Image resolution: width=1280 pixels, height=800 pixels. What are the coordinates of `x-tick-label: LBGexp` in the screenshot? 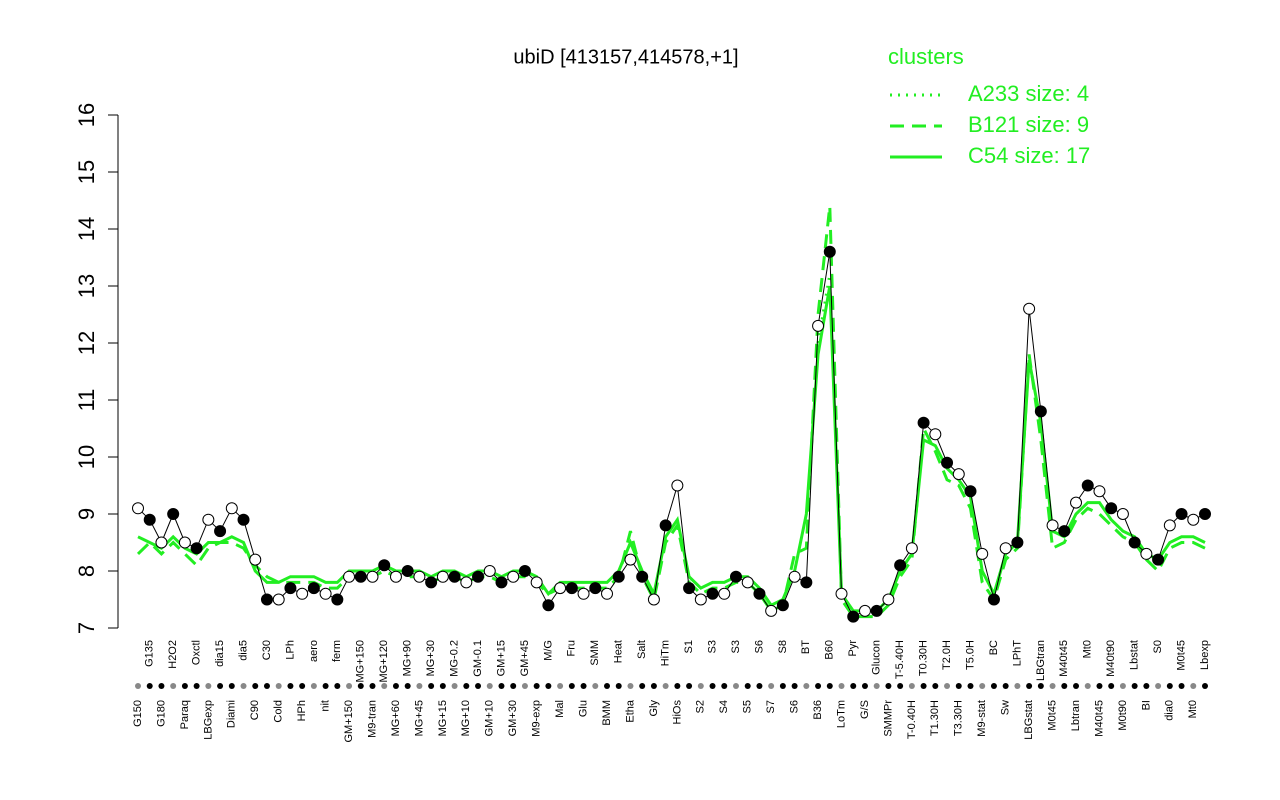 It's located at (208, 720).